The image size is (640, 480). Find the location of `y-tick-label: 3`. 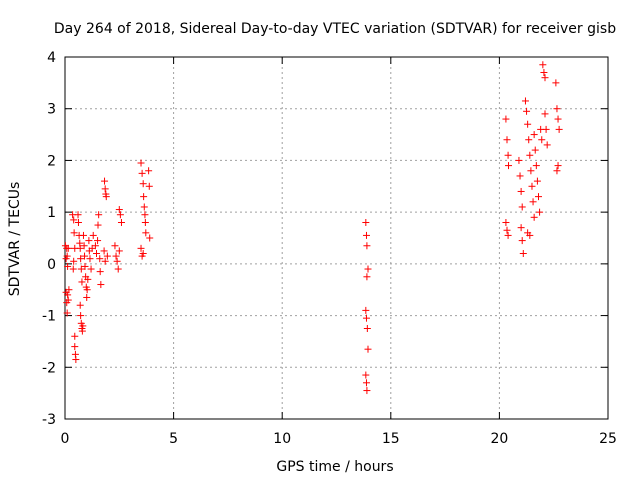

y-tick-label: 3 is located at coordinates (51, 110).